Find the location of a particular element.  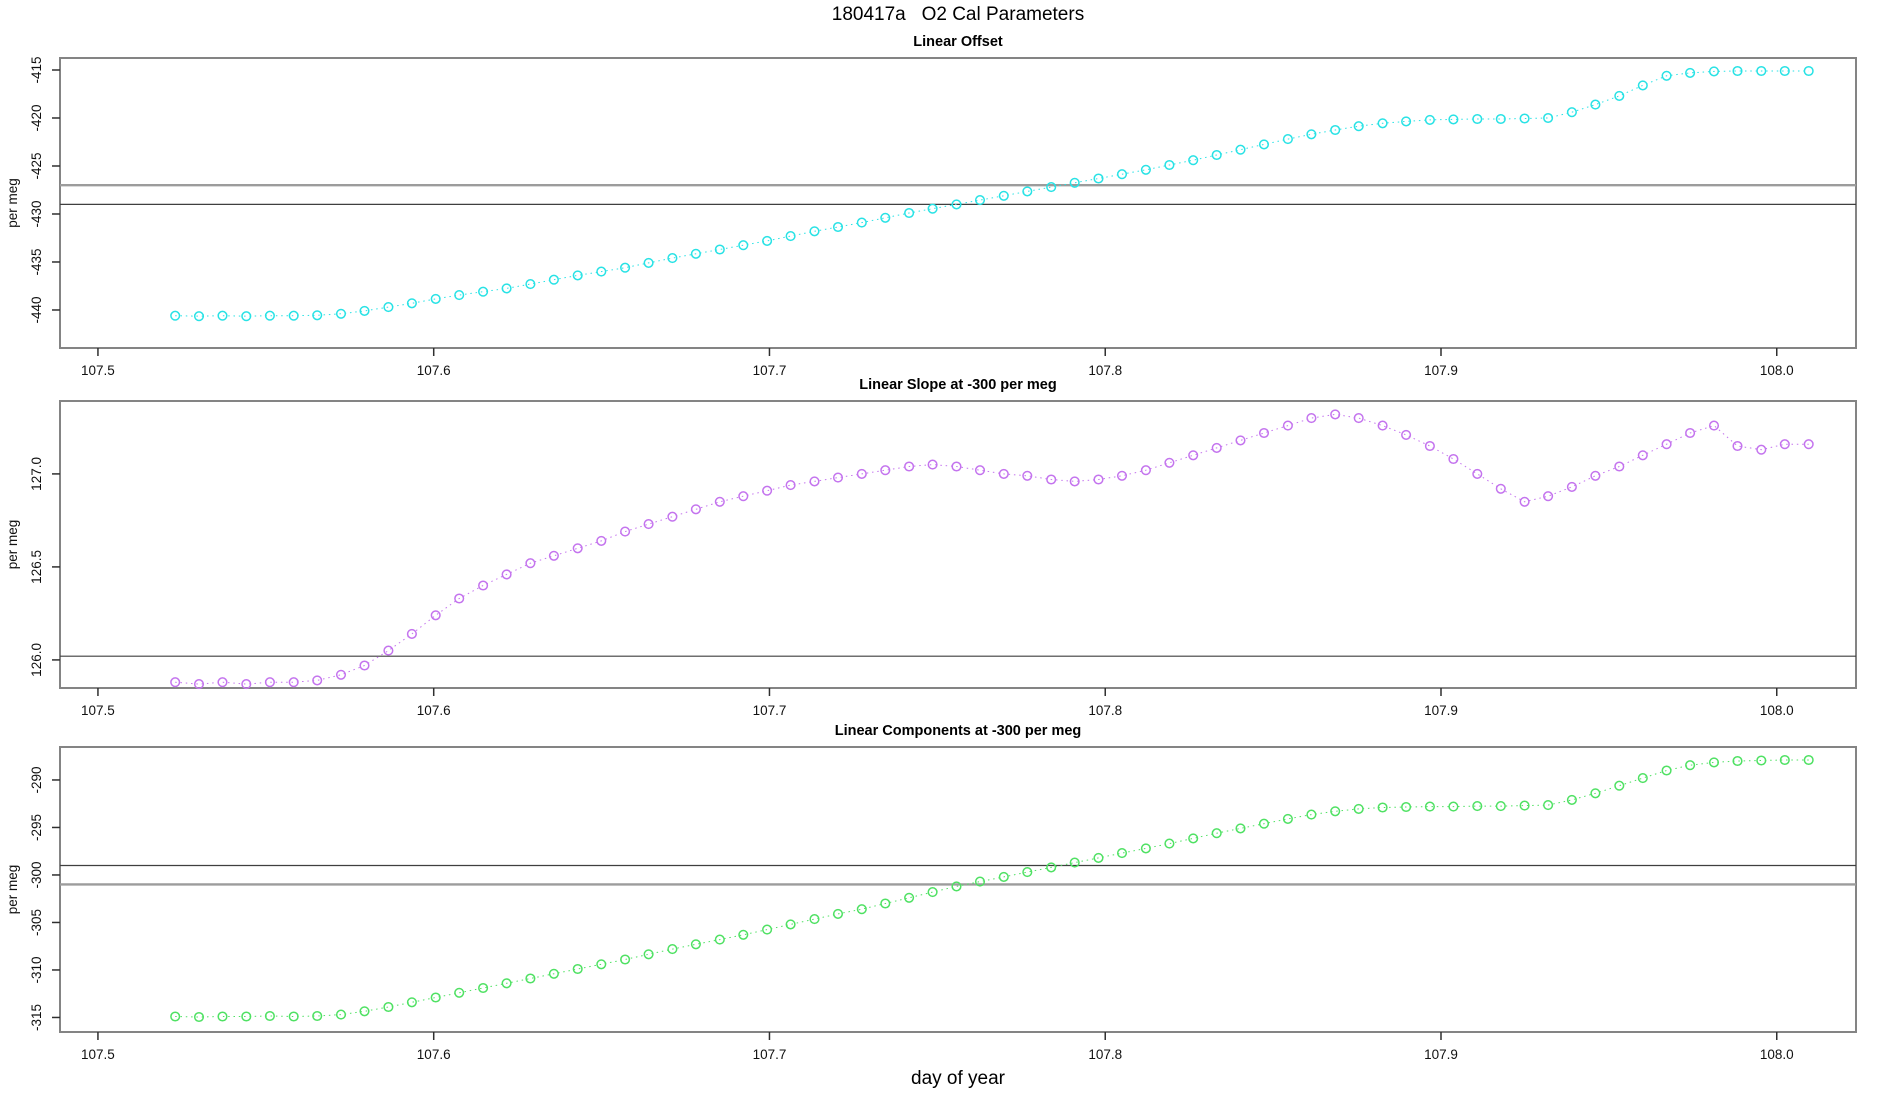

x-axis-tick-label: 107.9 is located at coordinates (1441, 370).